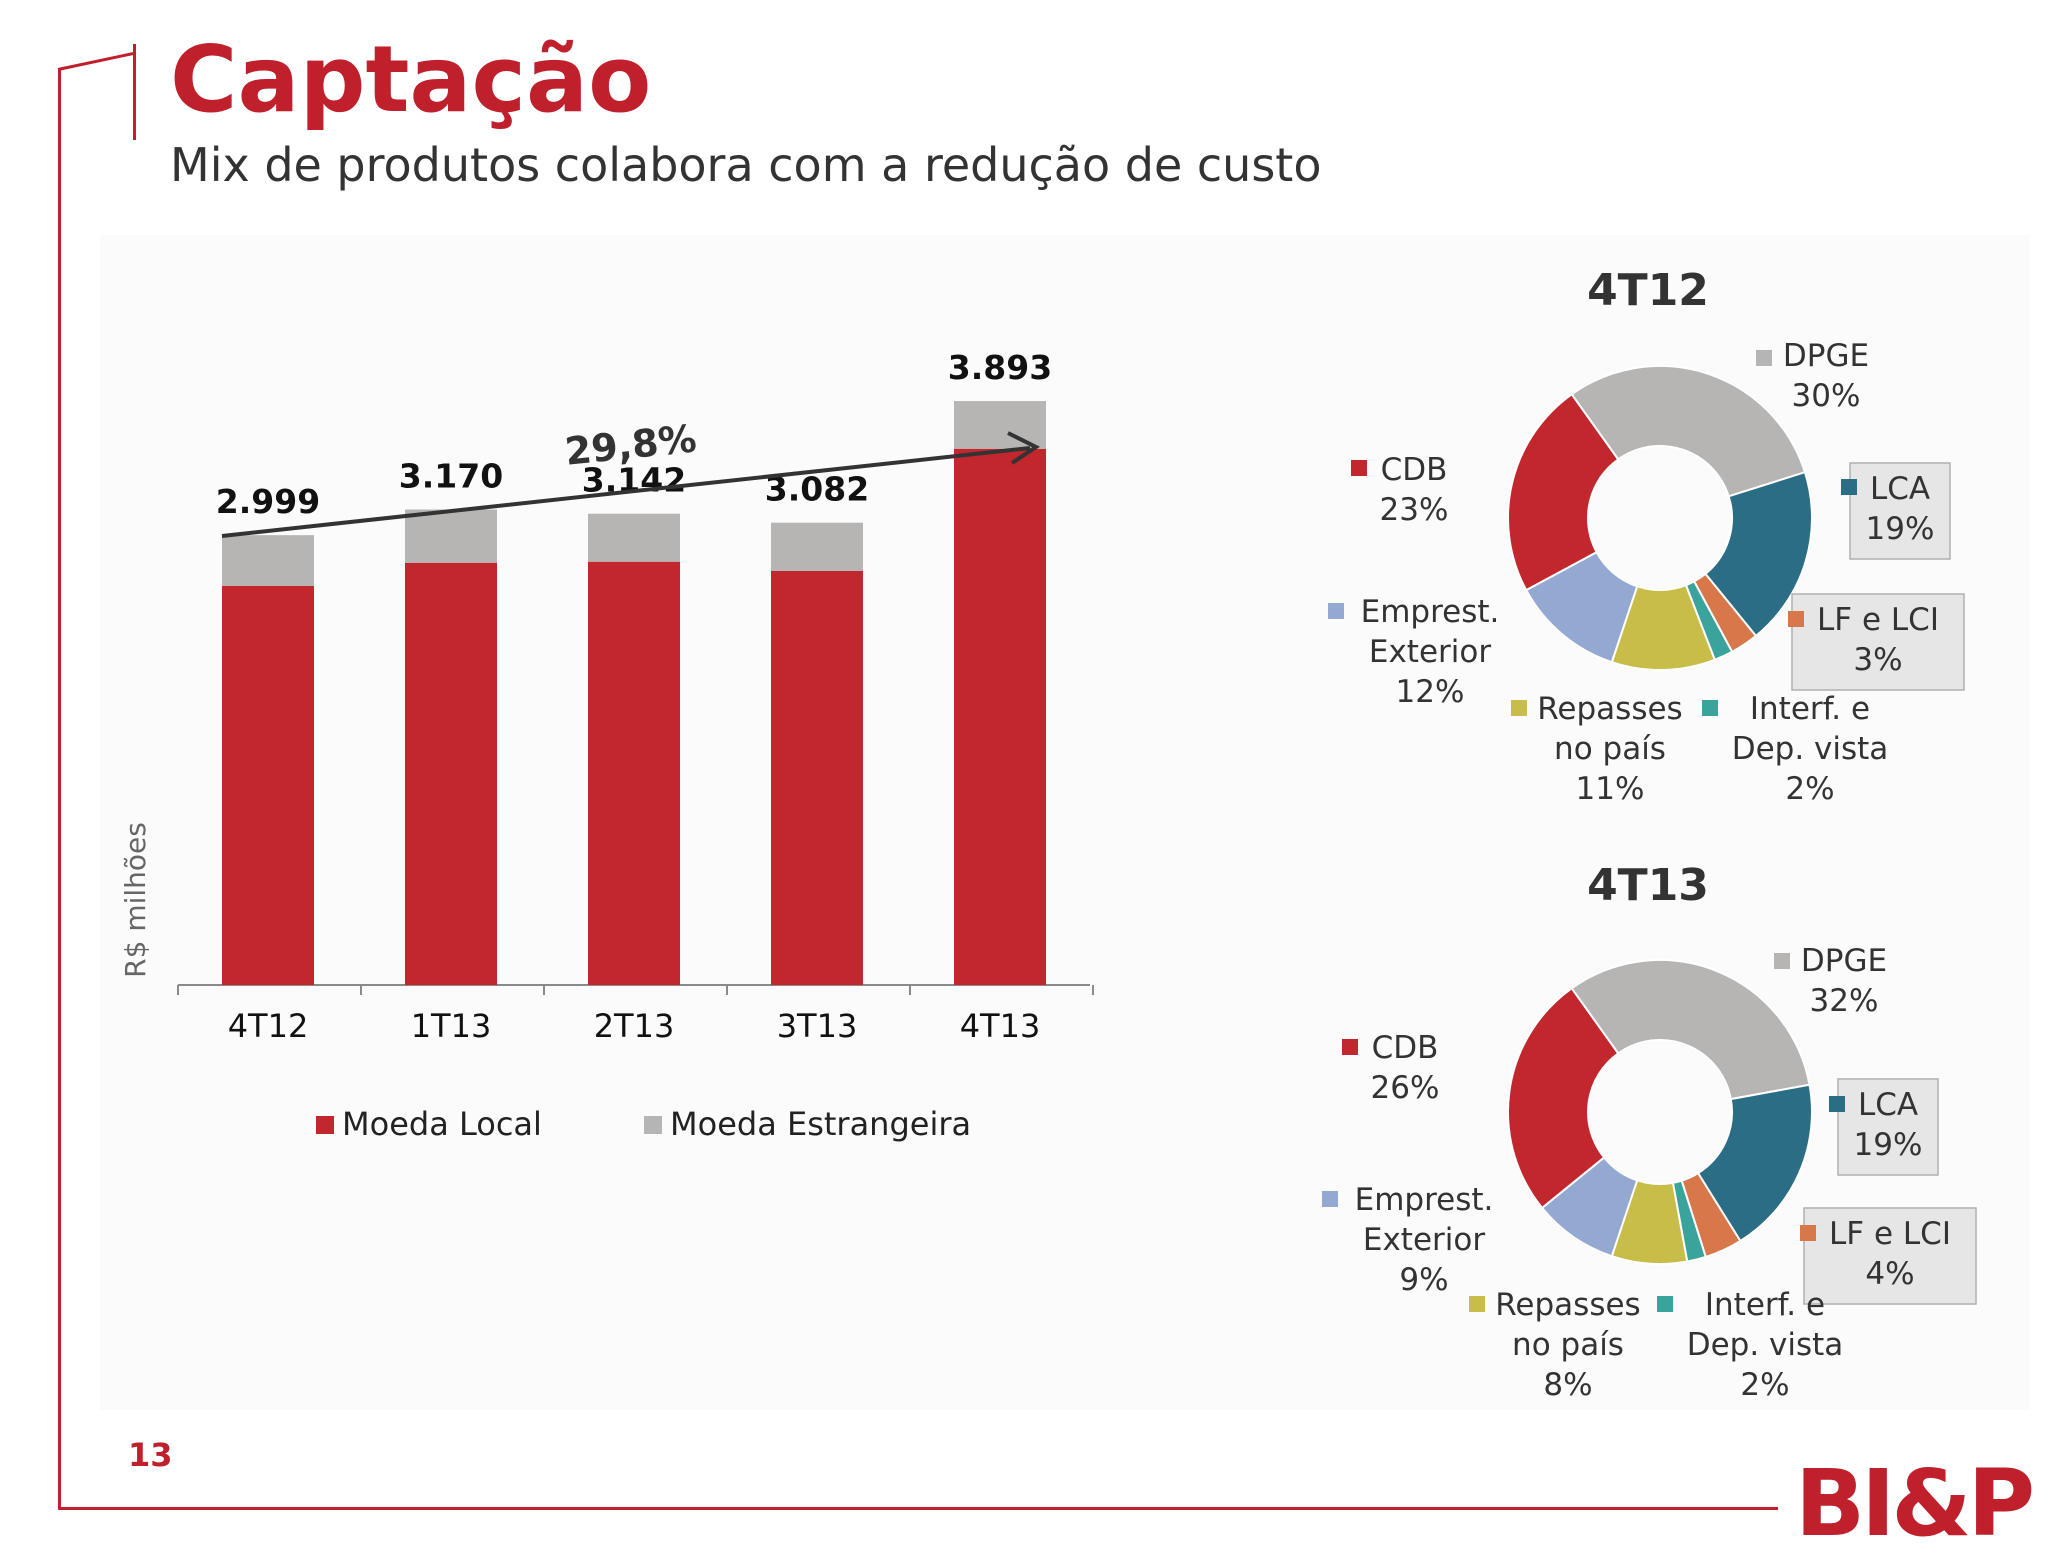 Image resolution: width=2048 pixels, height=1557 pixels. I want to click on donut-title: 4T12, so click(1648, 290).